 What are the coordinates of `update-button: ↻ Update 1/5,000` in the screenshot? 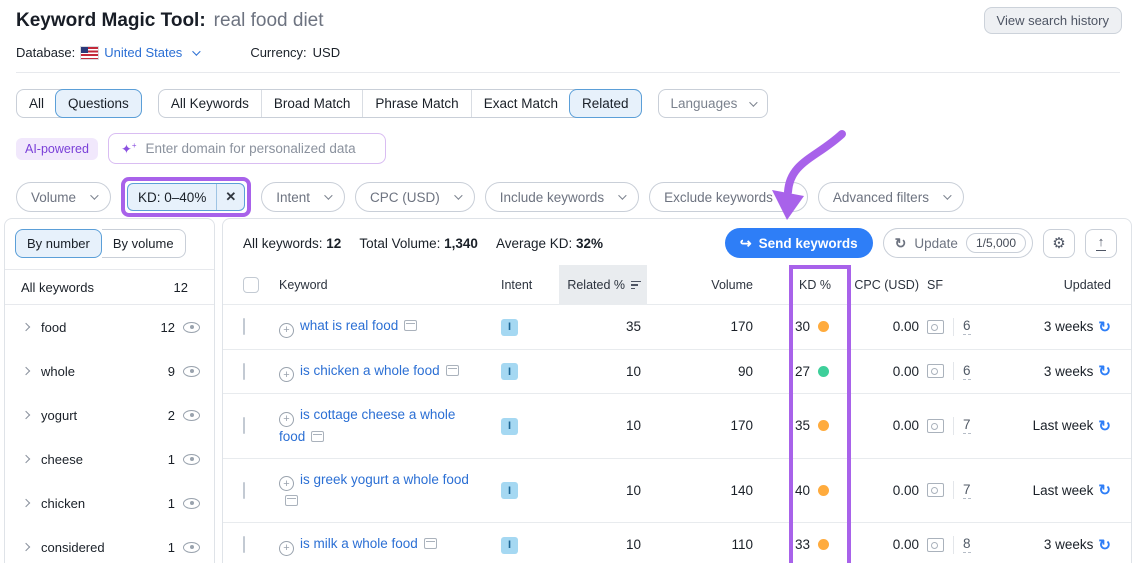 It's located at (957, 243).